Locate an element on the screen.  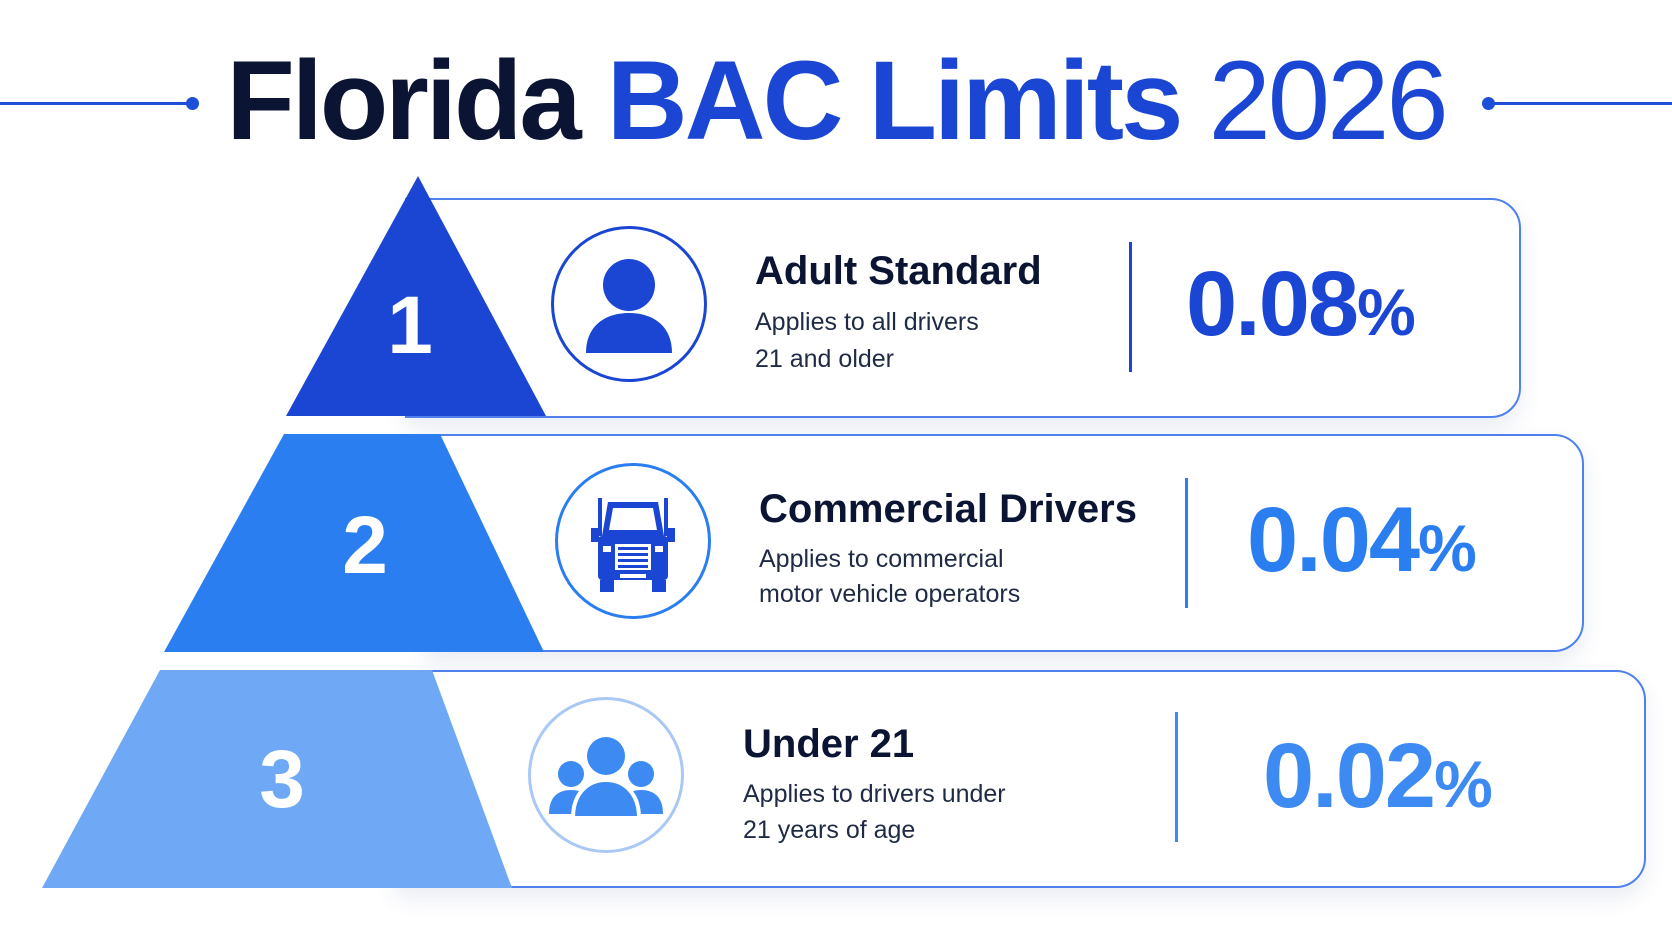
tier-3-triangle is located at coordinates (277, 779).